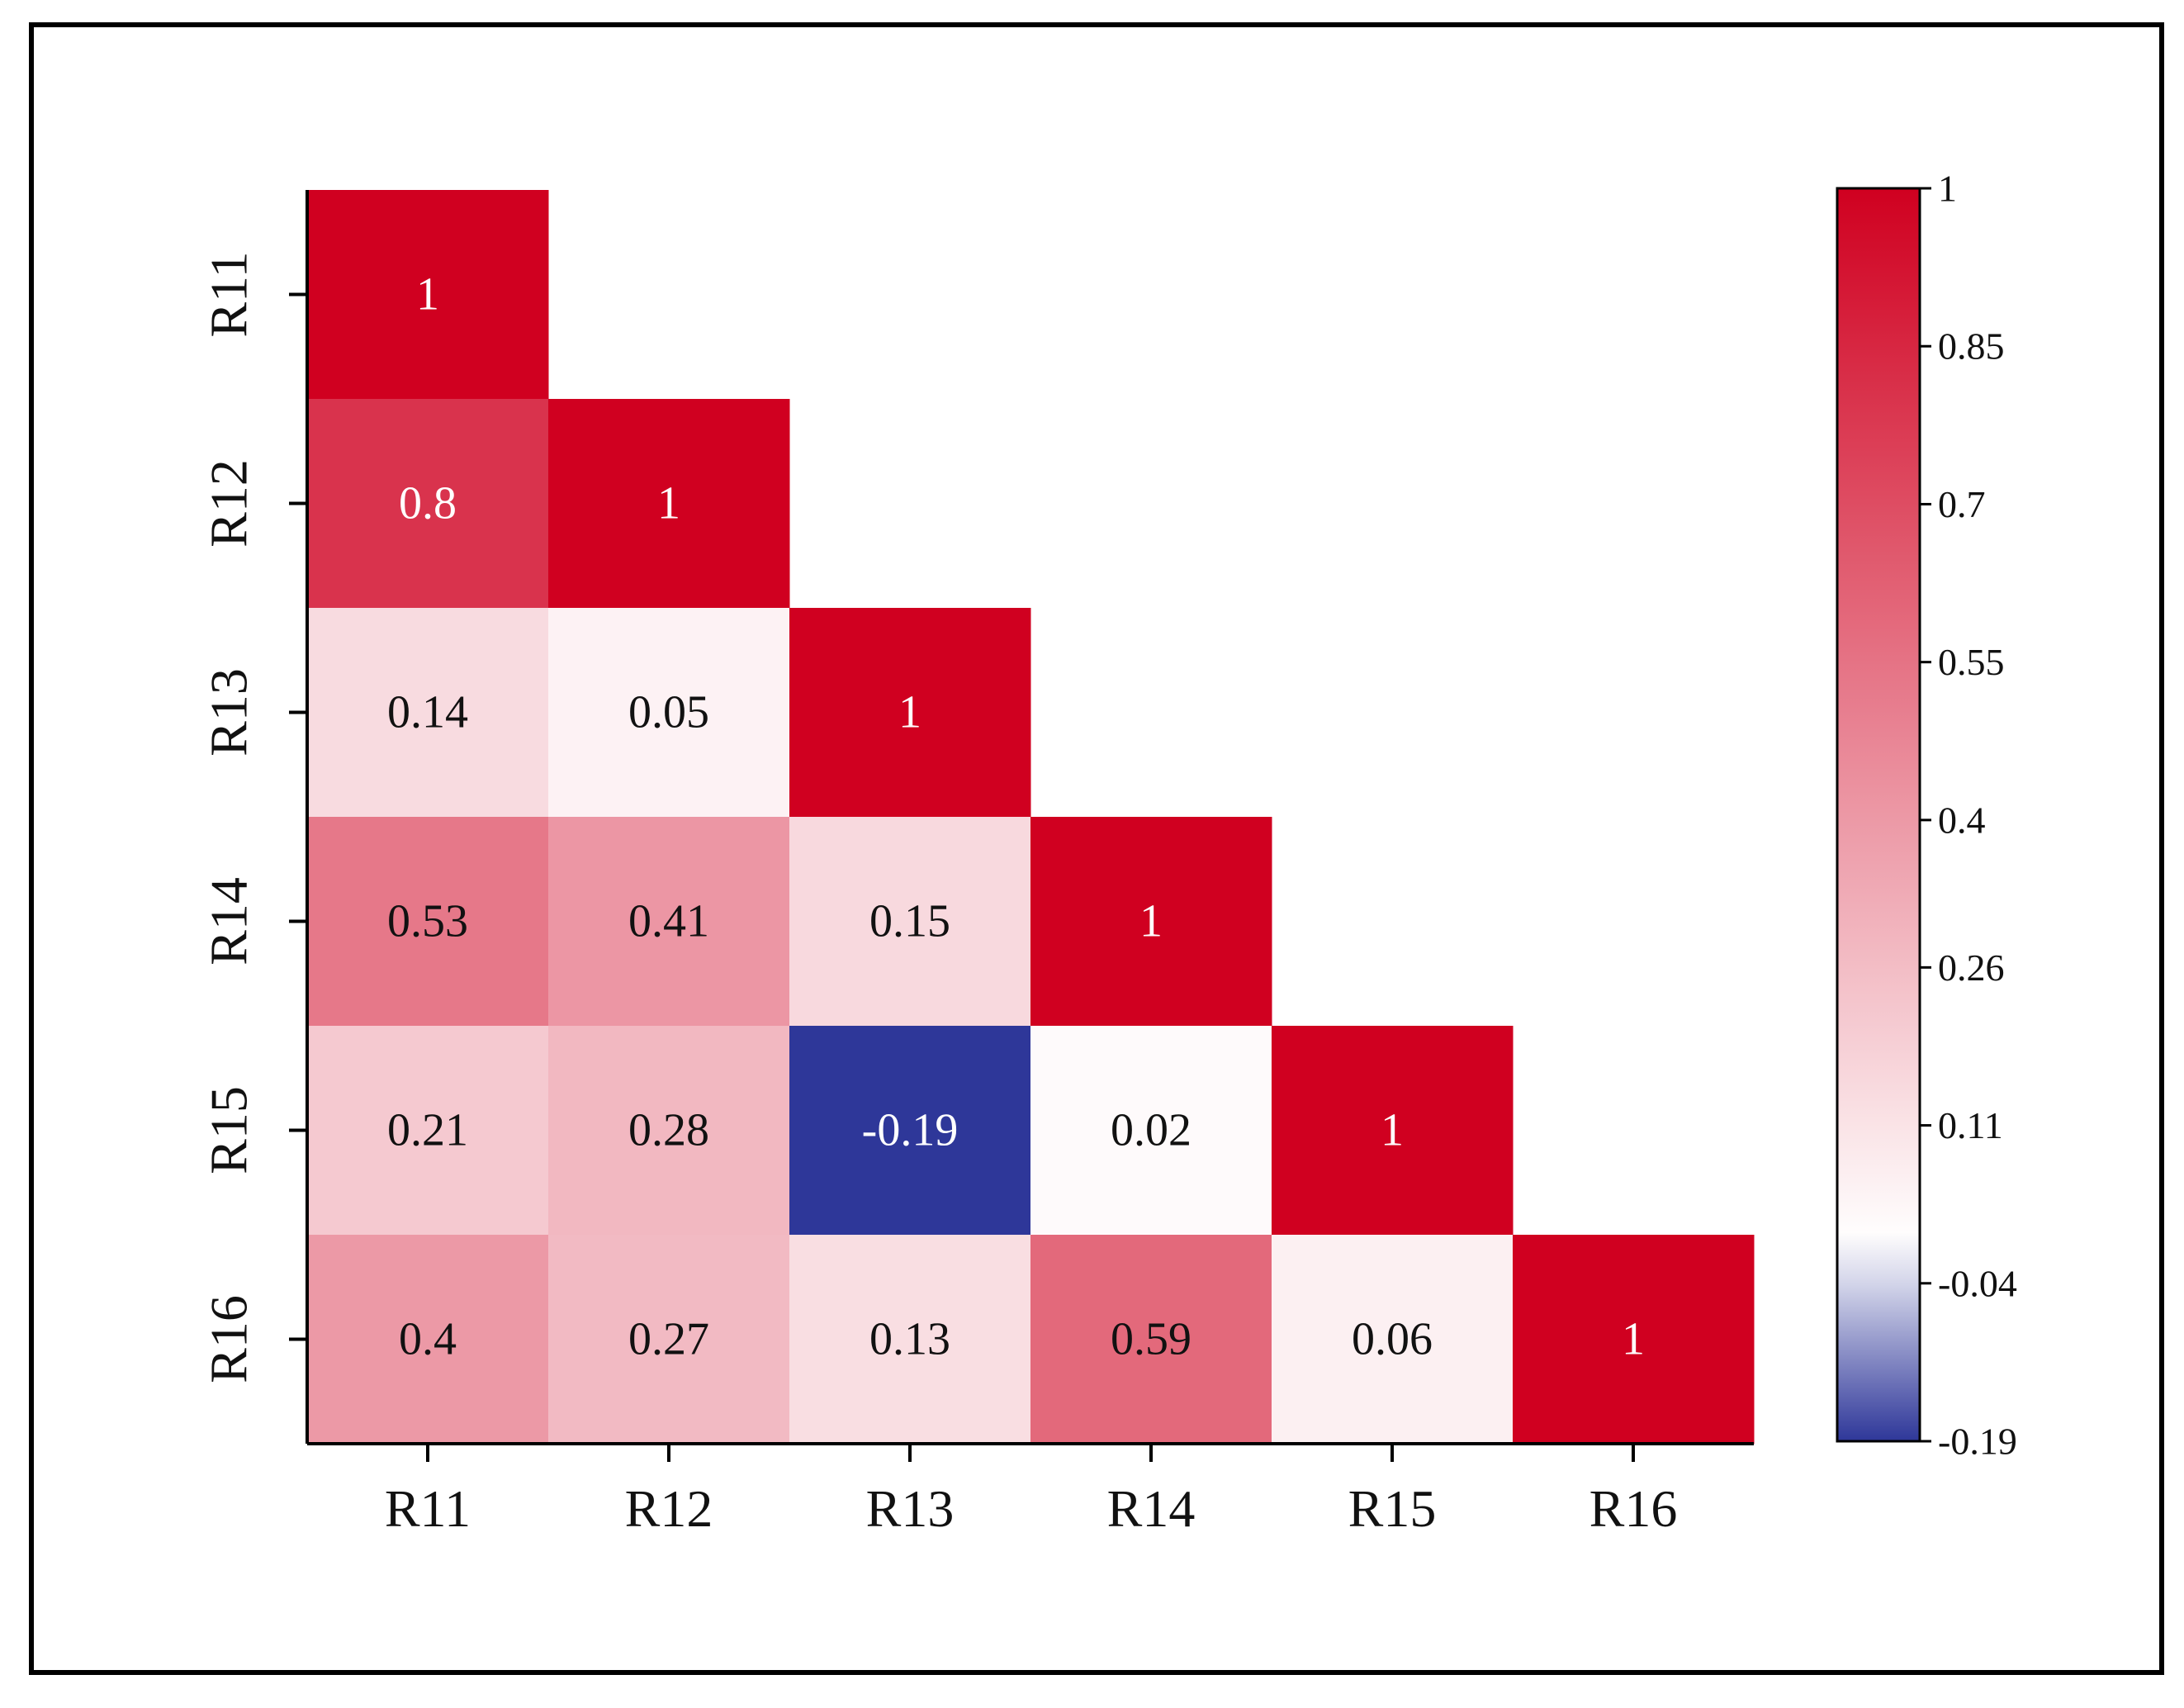  What do you see at coordinates (1633, 1508) in the screenshot?
I see `x-tick-label-R16: R16` at bounding box center [1633, 1508].